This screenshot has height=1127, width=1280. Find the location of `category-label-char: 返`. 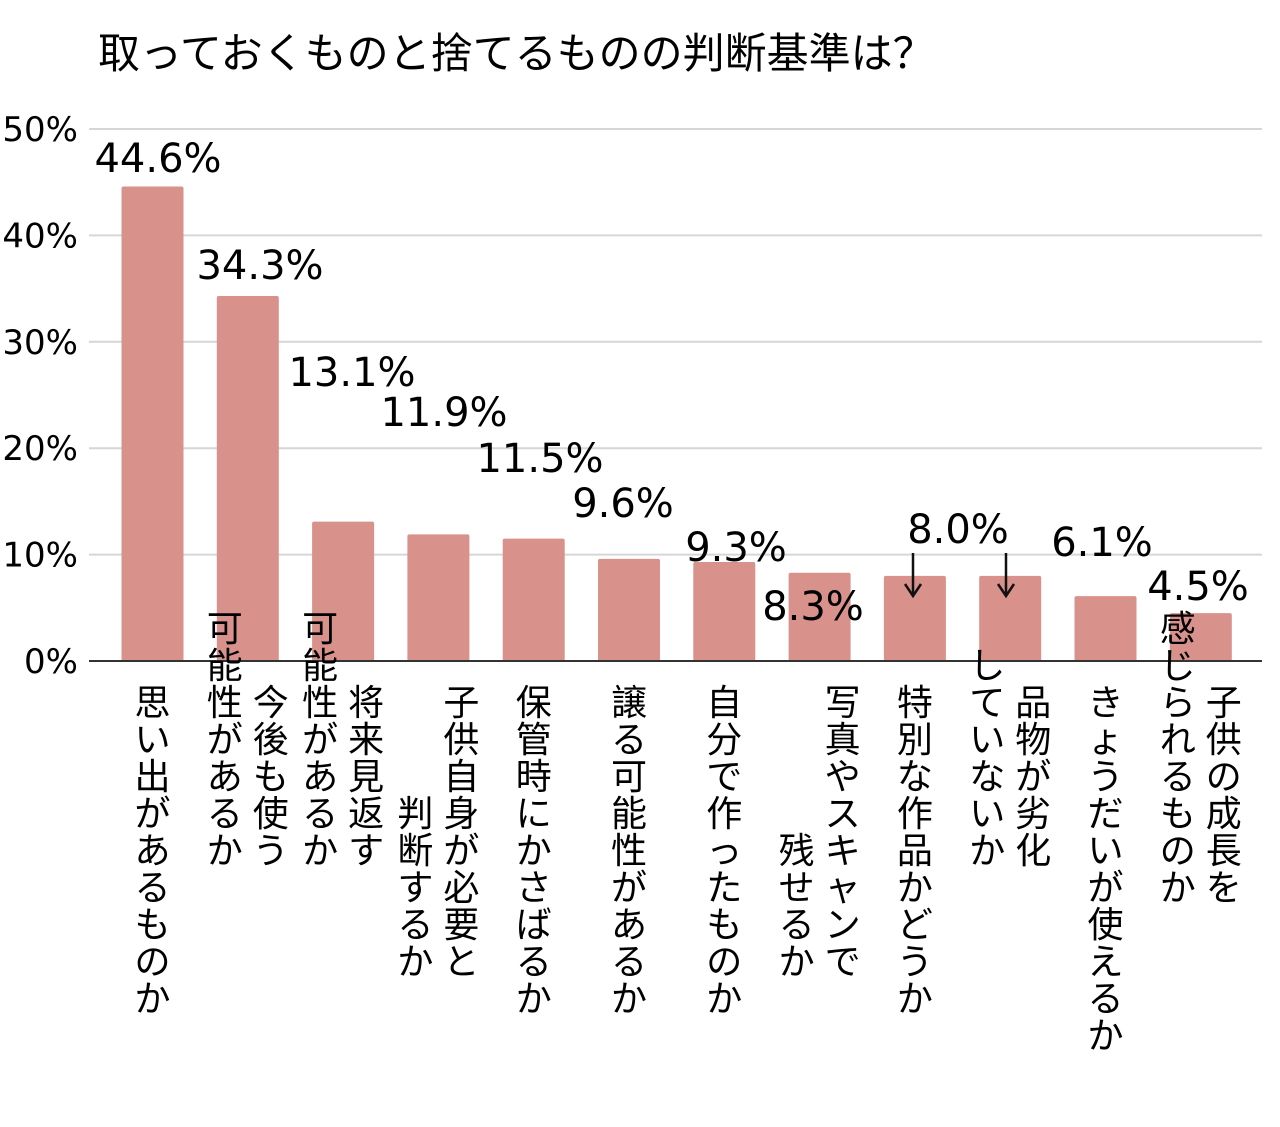

category-label-char: 返 is located at coordinates (366, 814).